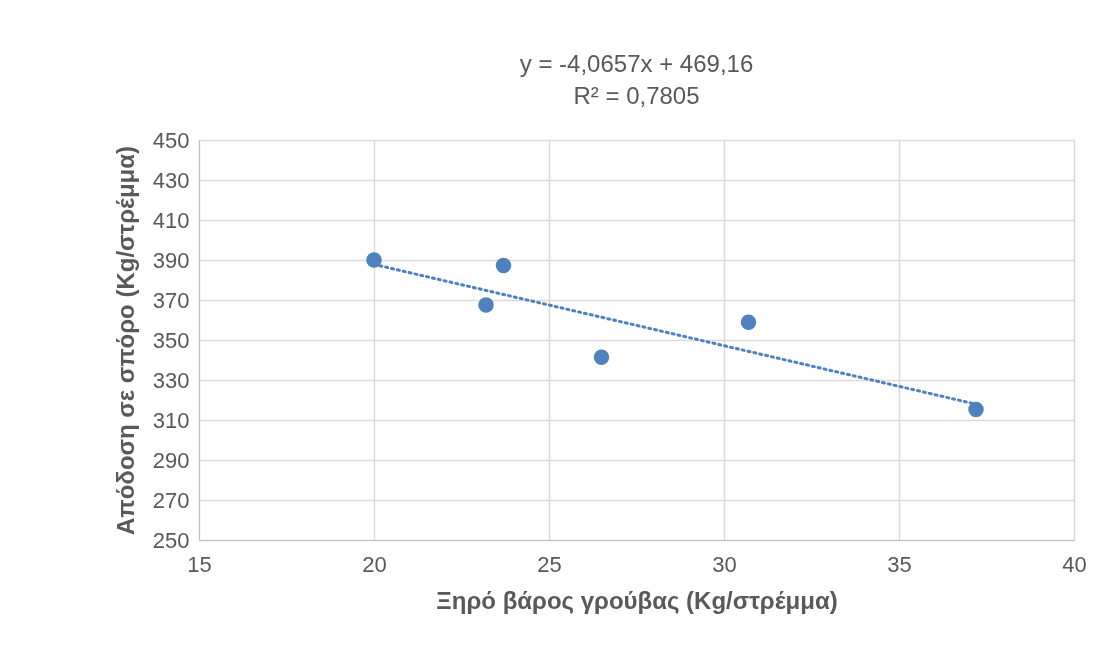 The height and width of the screenshot is (655, 1105). What do you see at coordinates (171, 140) in the screenshot?
I see `y-tick-label: 450` at bounding box center [171, 140].